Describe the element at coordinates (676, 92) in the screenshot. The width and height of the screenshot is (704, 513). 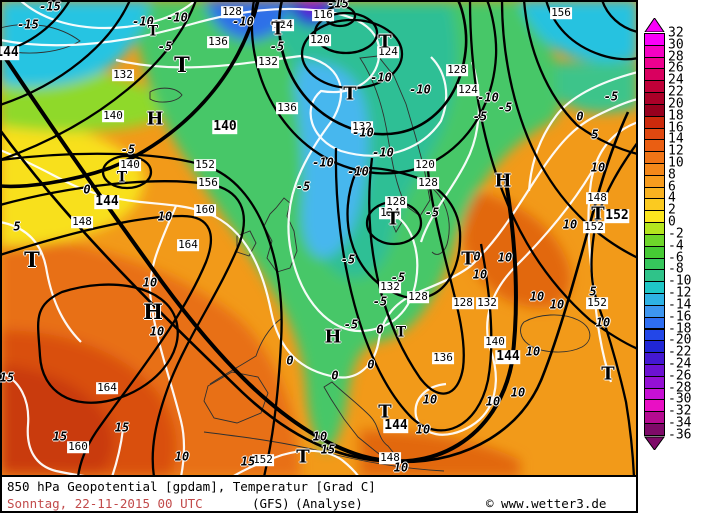
I see `scale-tick-label: 22` at that location.